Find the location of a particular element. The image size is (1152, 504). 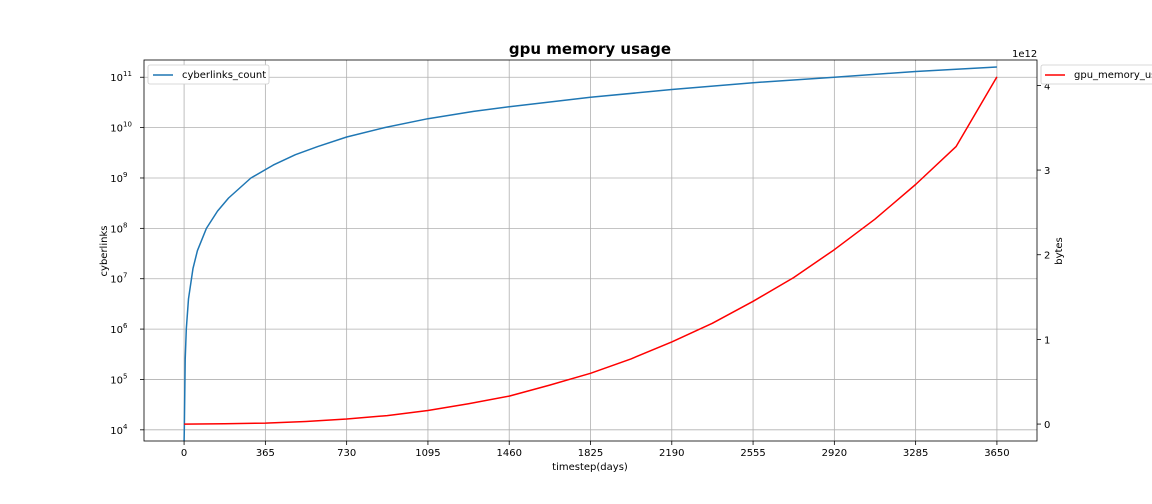

x-tick-label: 730 is located at coordinates (346, 453).